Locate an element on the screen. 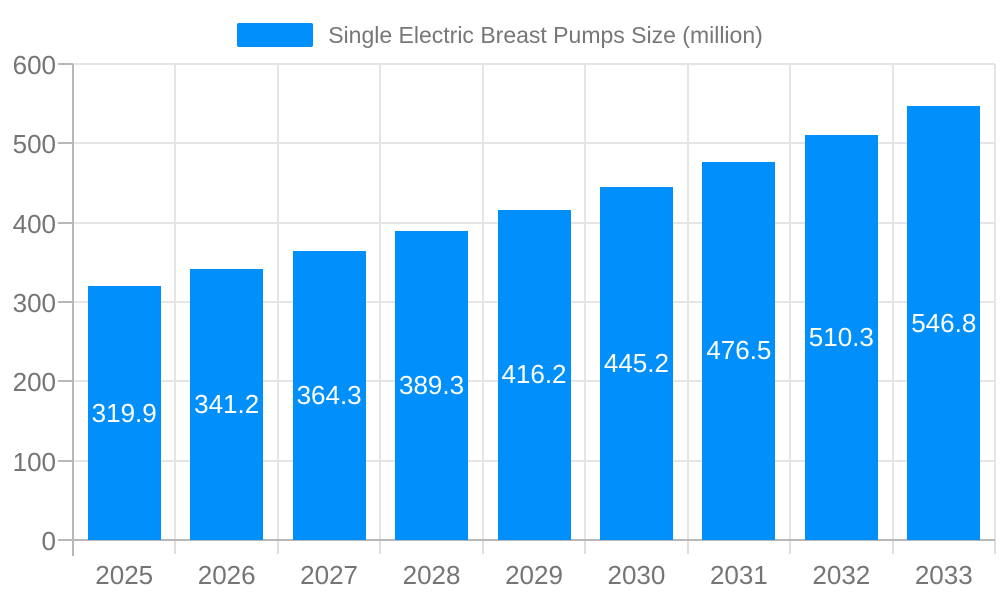 The width and height of the screenshot is (1000, 600). bar-value-label: 364.3 is located at coordinates (329, 394).